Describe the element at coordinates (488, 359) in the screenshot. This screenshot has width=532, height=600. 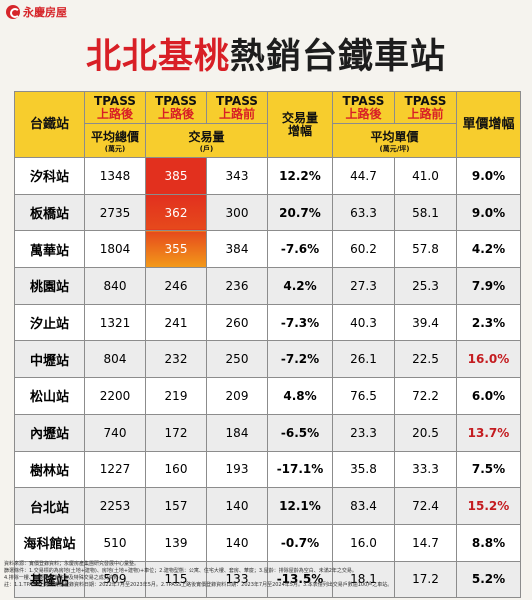
I see `cell-unit-price-growth: 16.0%` at that location.